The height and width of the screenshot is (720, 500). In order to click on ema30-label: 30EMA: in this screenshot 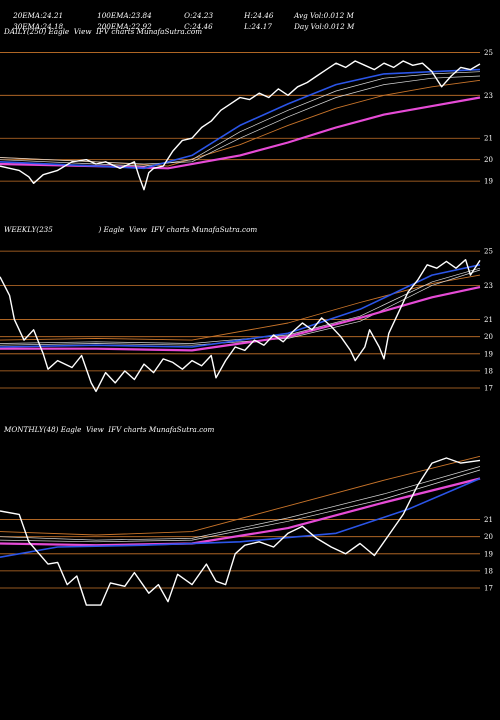, I will do `click(28, 26)`.